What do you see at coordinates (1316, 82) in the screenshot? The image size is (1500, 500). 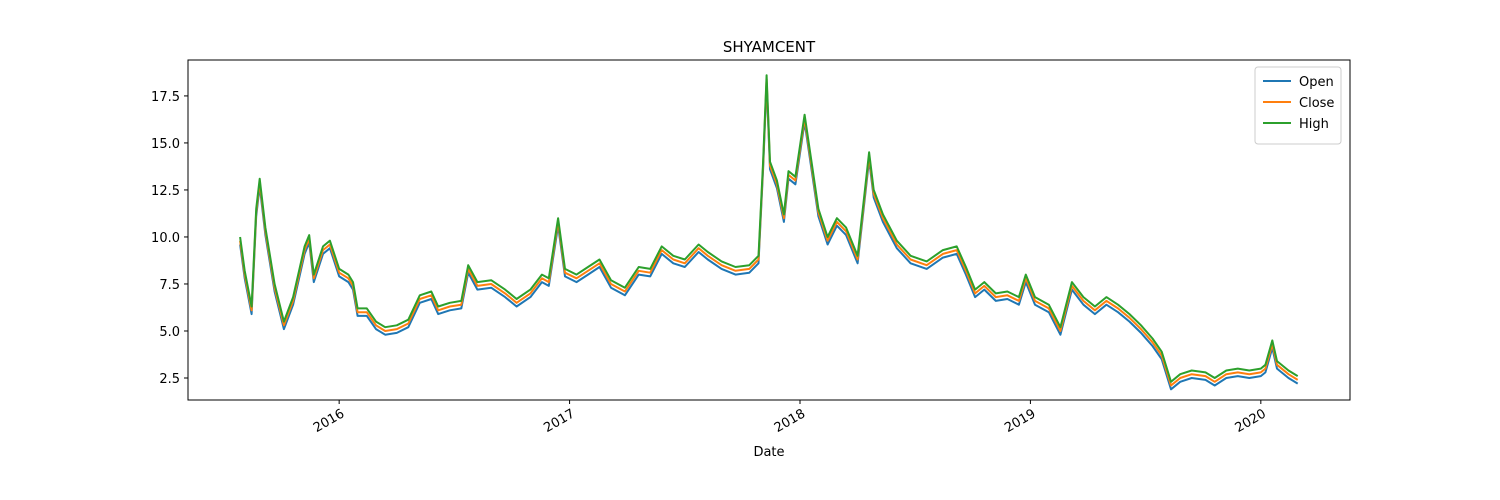 I see `legend-label: Open` at bounding box center [1316, 82].